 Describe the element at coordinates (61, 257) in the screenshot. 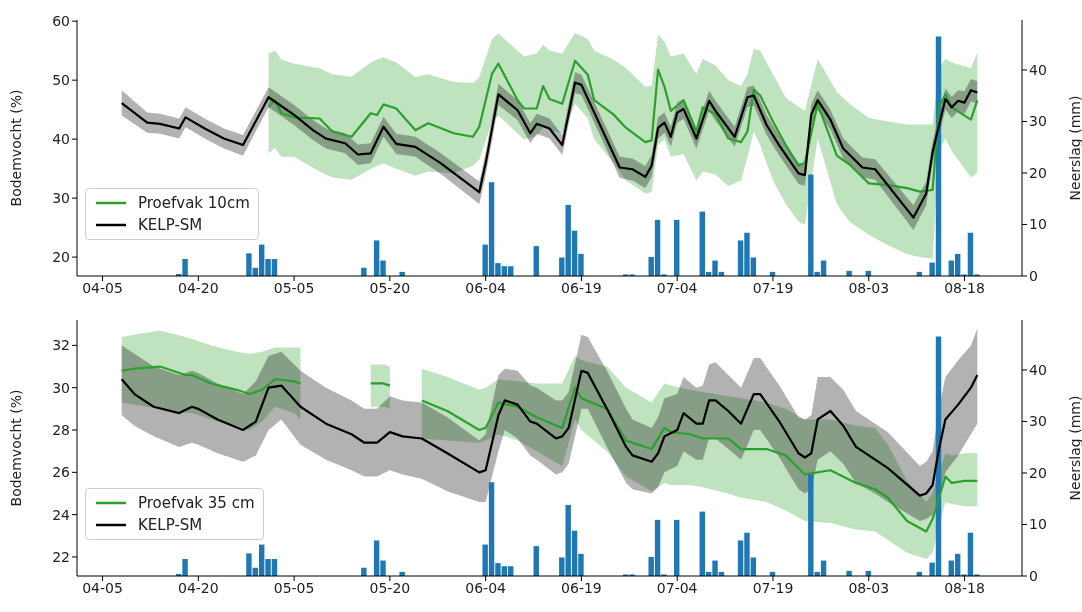

I see `y-tick-label: 20` at that location.